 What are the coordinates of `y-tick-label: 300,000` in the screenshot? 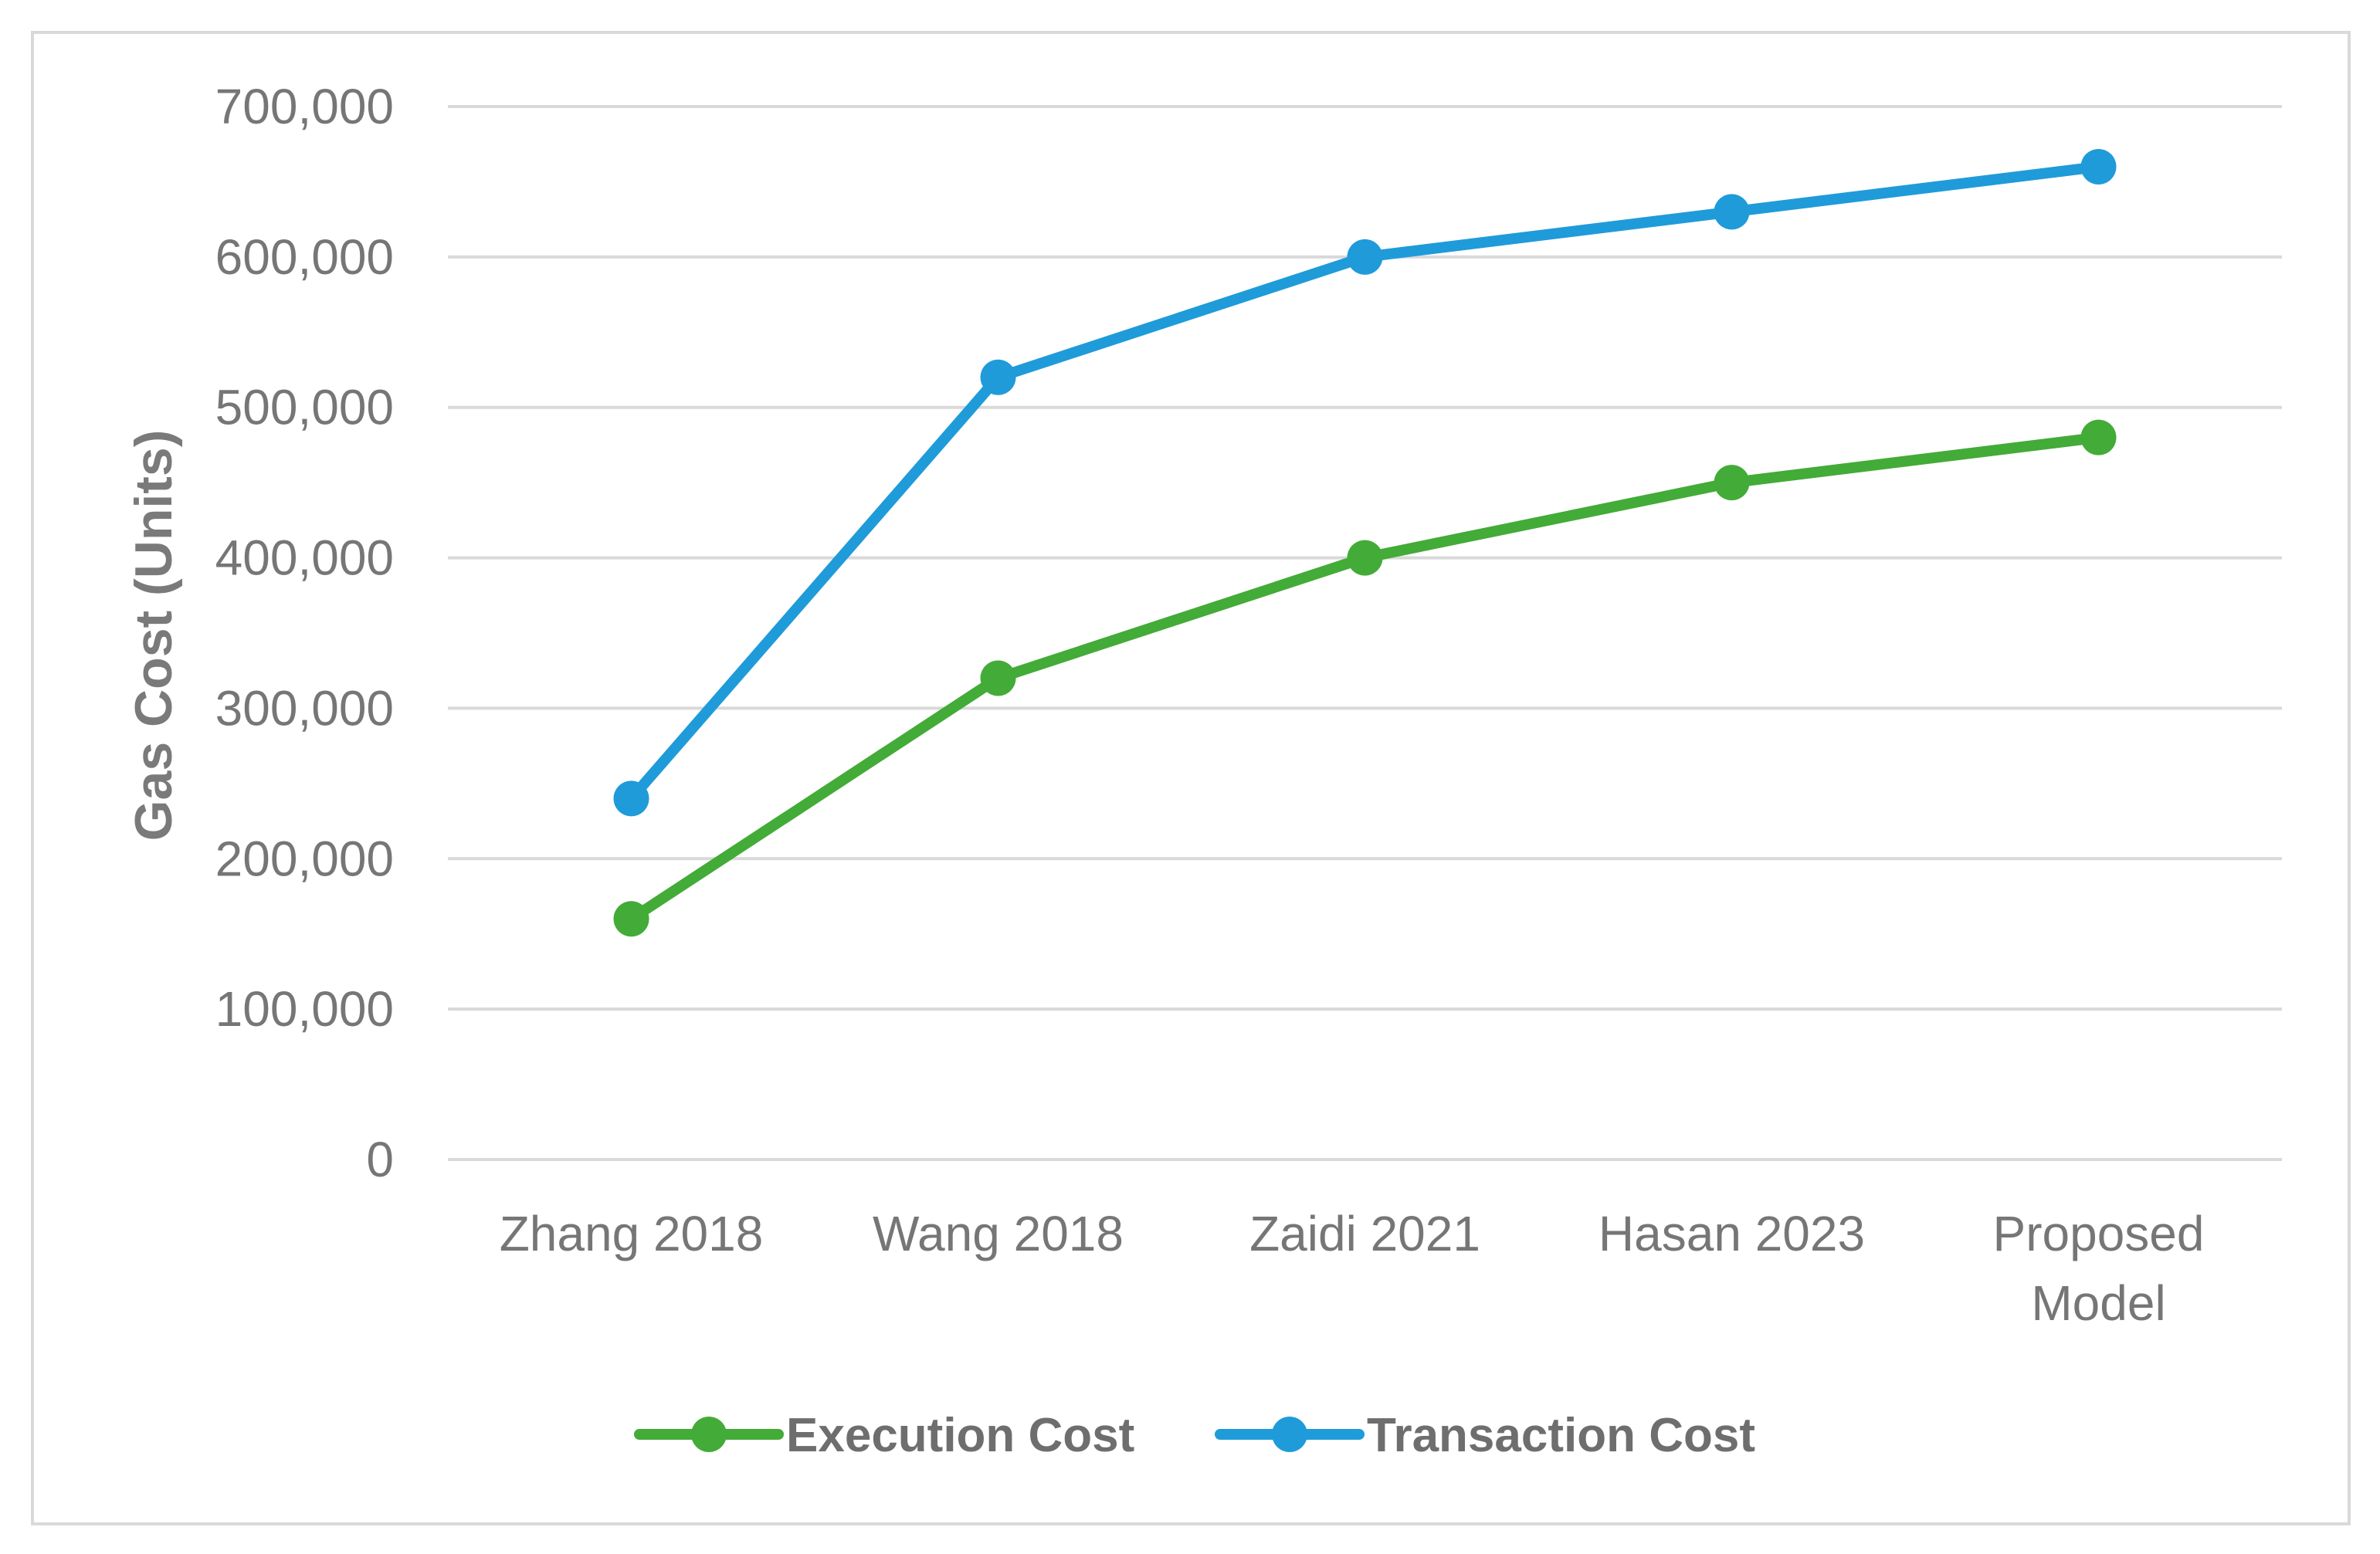 It's located at (304, 708).